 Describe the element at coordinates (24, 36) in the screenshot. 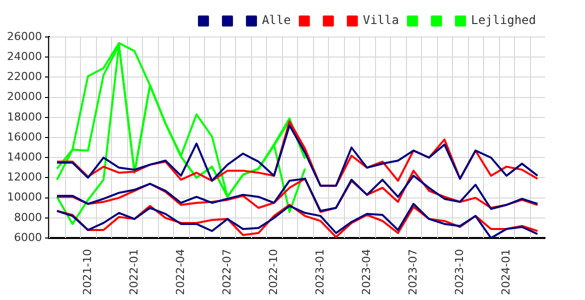

I see `y-tick-label: 26000` at that location.